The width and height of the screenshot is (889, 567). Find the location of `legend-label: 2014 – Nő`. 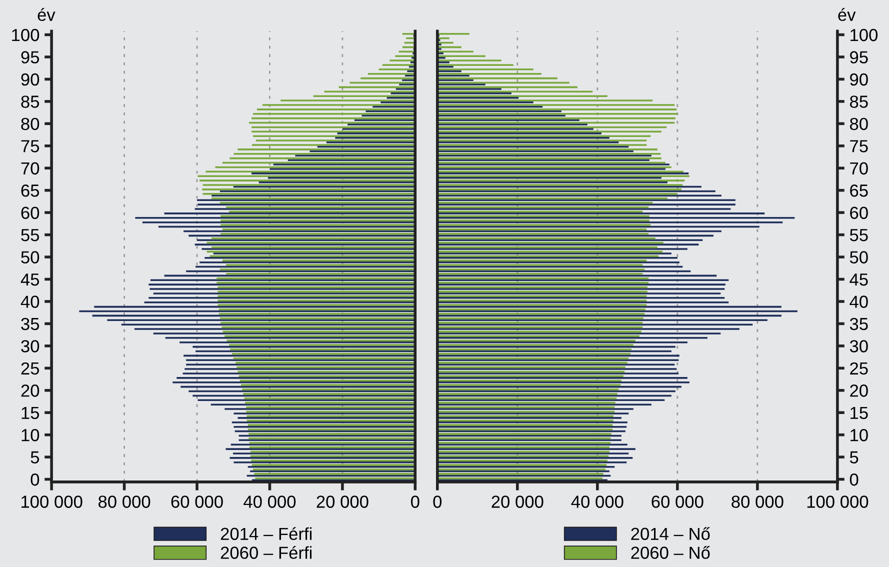

legend-label: 2014 – Nő is located at coordinates (670, 533).